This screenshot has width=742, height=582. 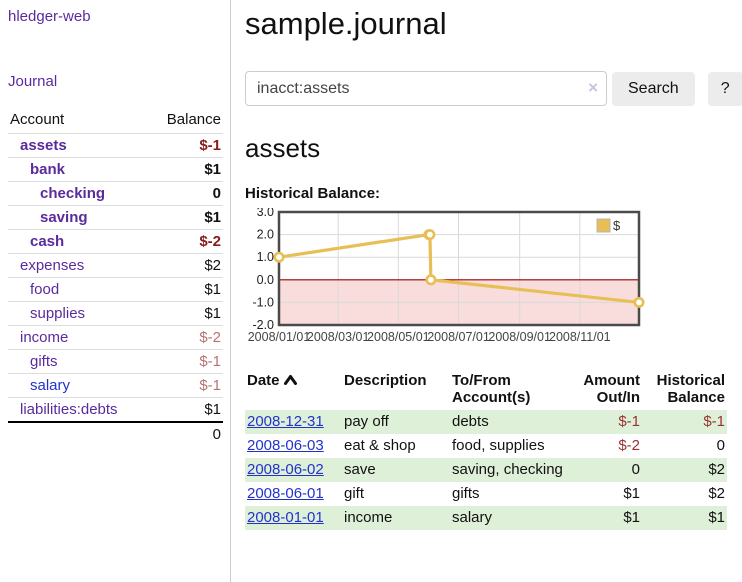 What do you see at coordinates (385, 380) in the screenshot?
I see `register-header-description: Description` at bounding box center [385, 380].